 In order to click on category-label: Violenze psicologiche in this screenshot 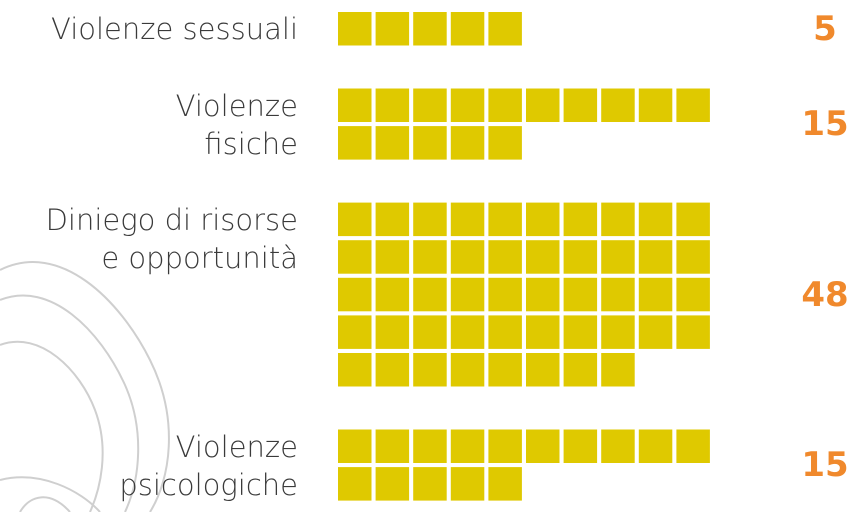, I will do `click(208, 465)`.